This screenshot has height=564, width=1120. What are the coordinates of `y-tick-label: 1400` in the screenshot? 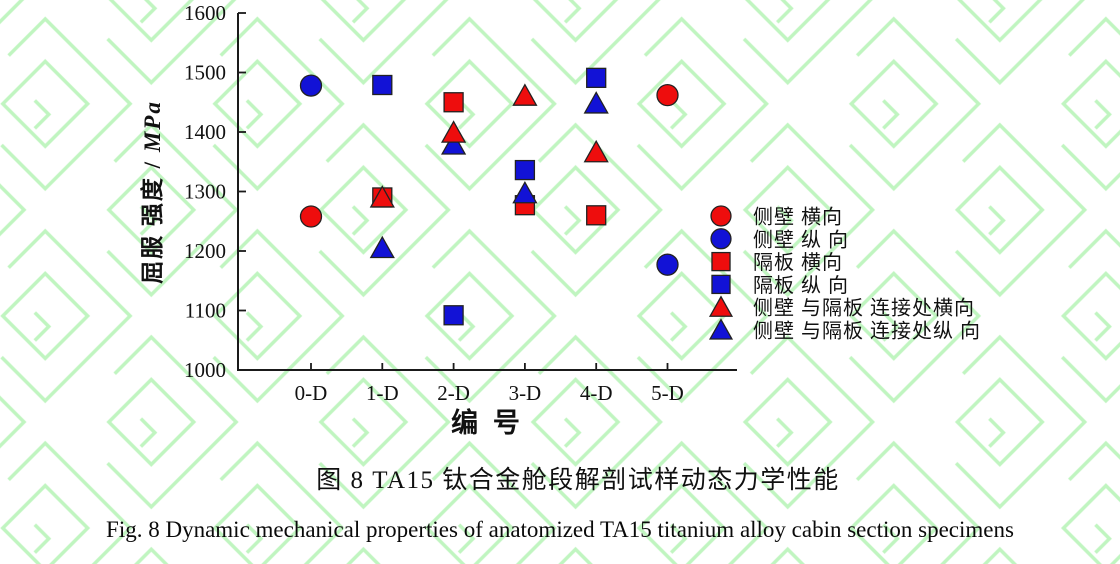 It's located at (205, 132).